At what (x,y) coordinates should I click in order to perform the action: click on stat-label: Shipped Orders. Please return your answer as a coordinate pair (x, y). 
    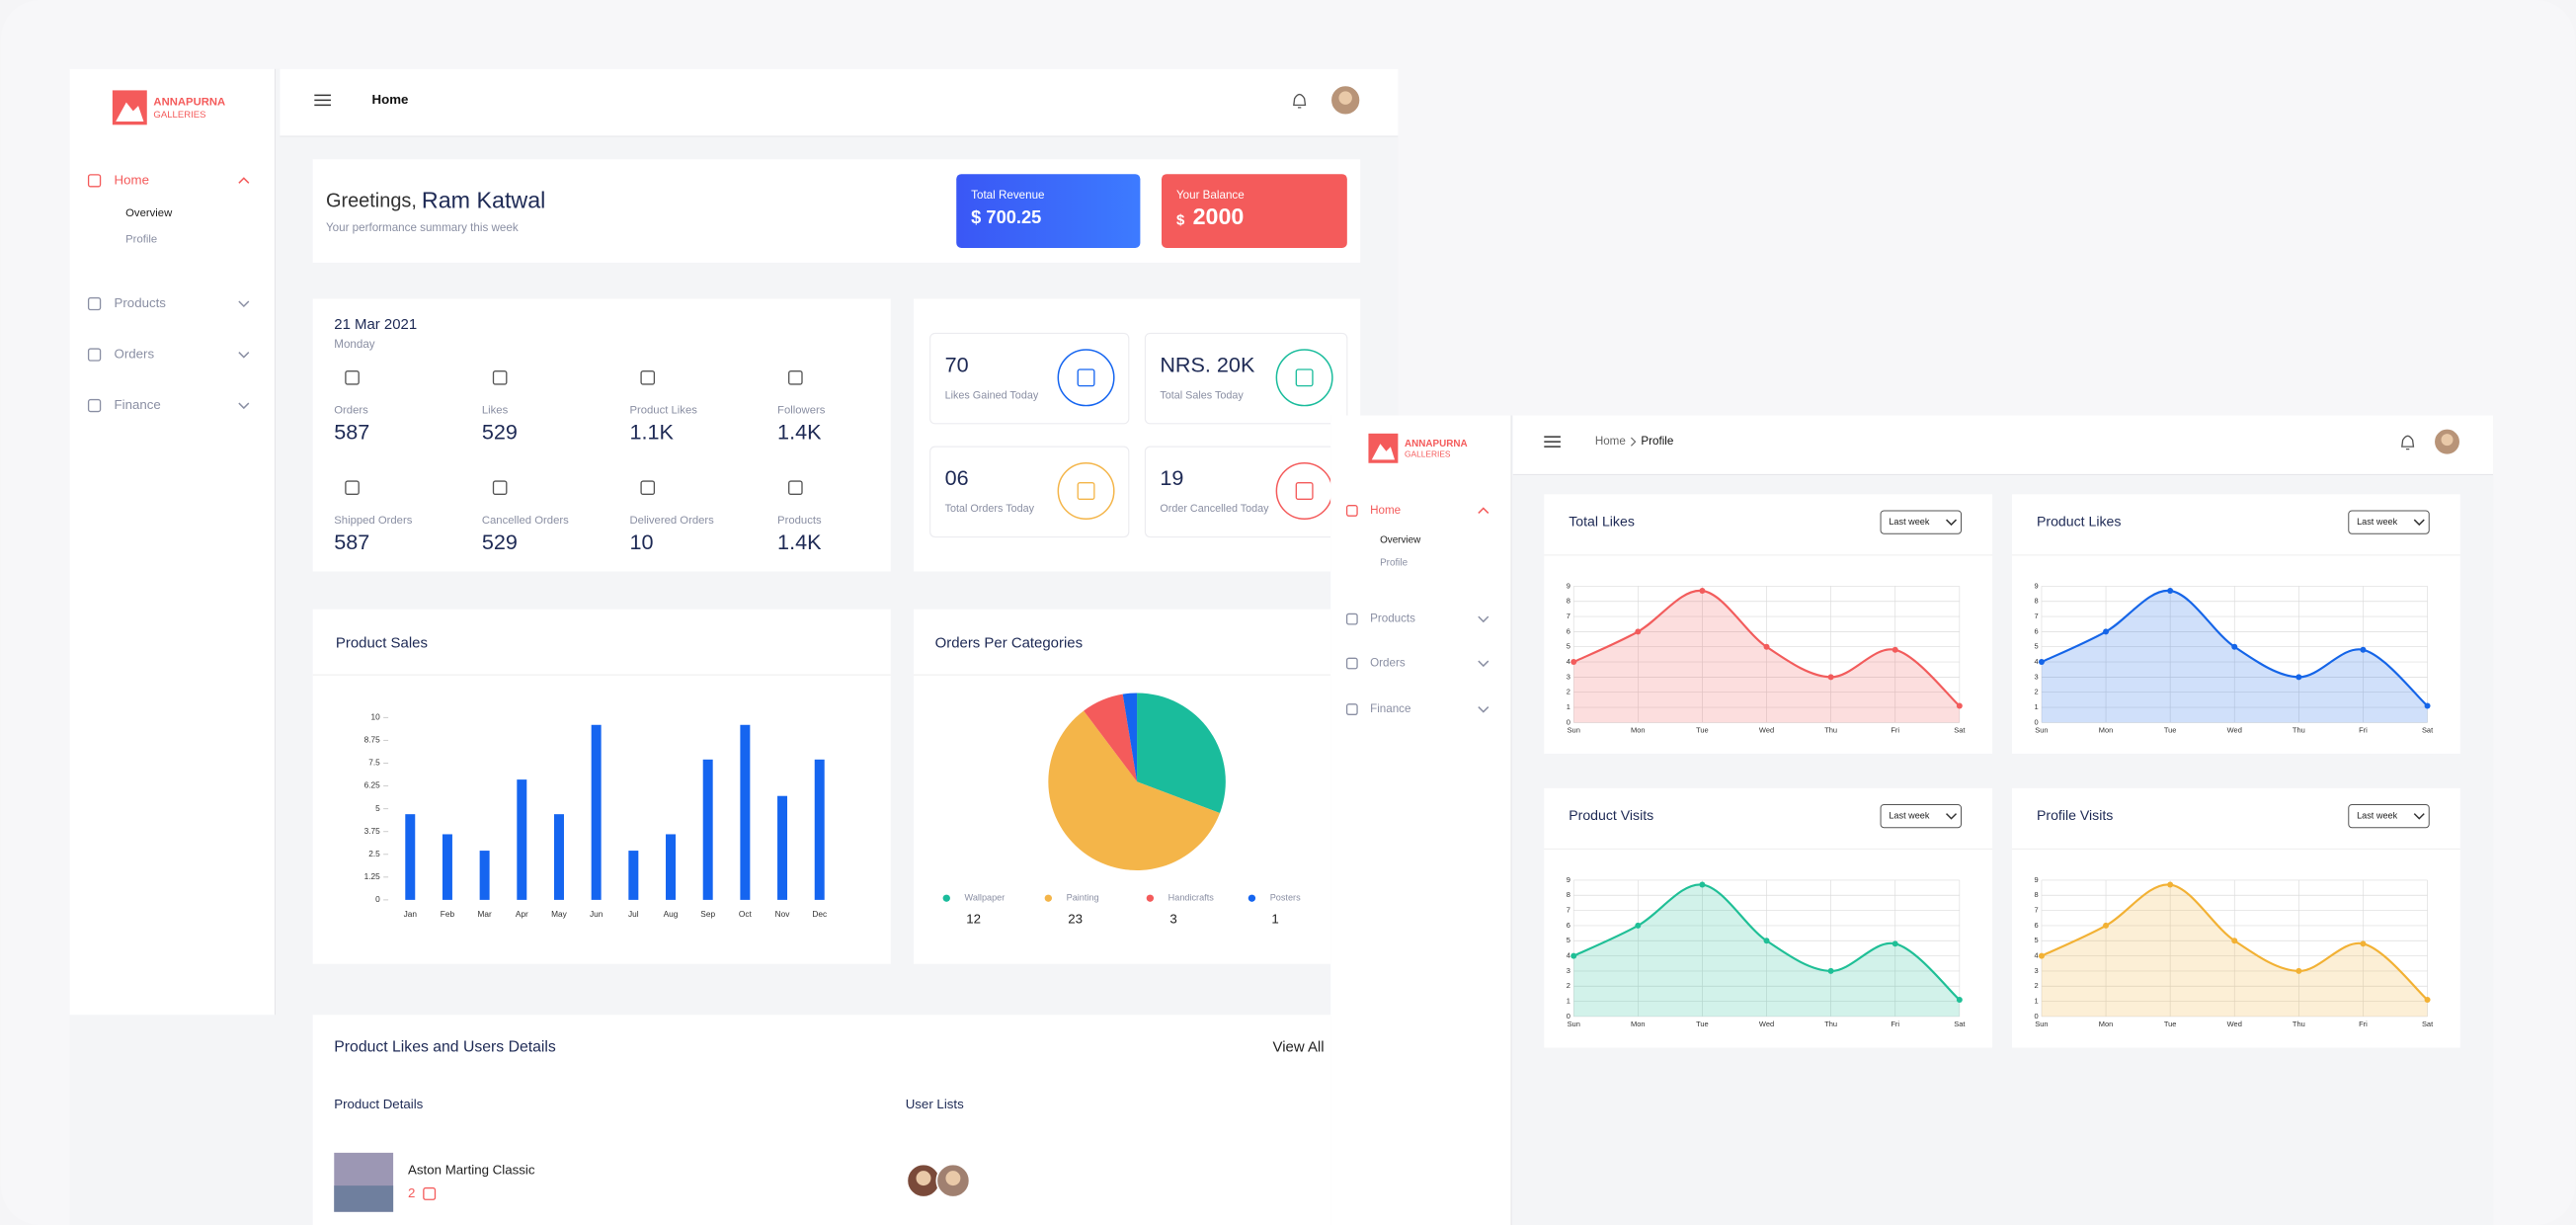
    Looking at the image, I should click on (373, 521).